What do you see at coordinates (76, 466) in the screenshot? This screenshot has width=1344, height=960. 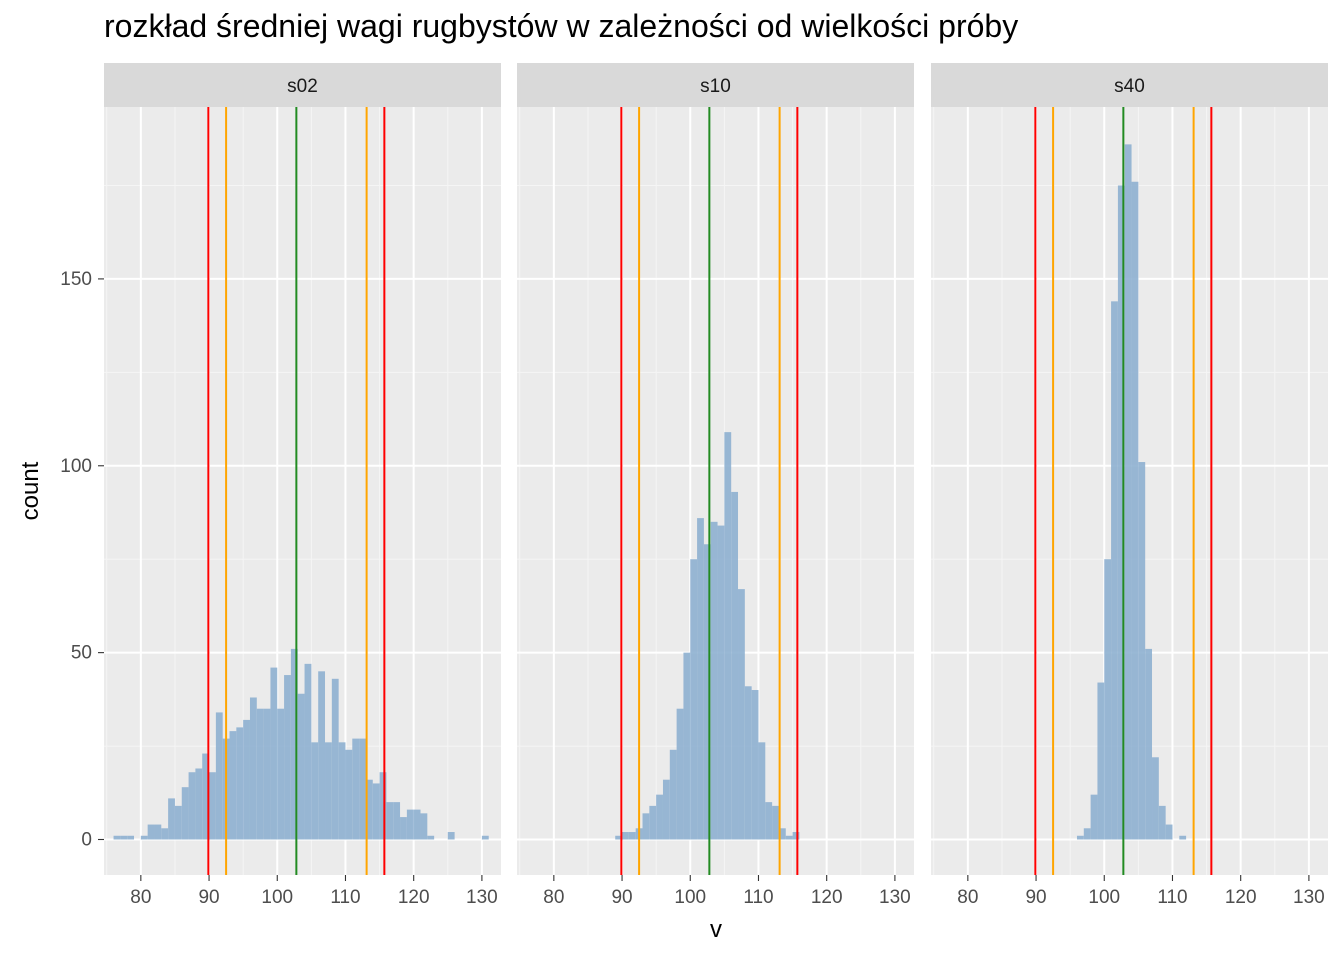 I see `y-tick-label: 100` at bounding box center [76, 466].